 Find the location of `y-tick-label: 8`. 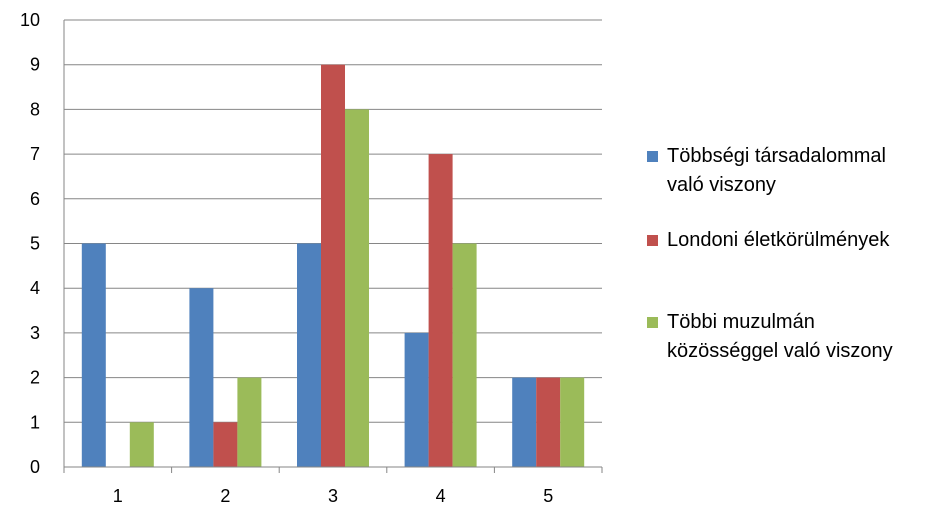

y-tick-label: 8 is located at coordinates (35, 109).